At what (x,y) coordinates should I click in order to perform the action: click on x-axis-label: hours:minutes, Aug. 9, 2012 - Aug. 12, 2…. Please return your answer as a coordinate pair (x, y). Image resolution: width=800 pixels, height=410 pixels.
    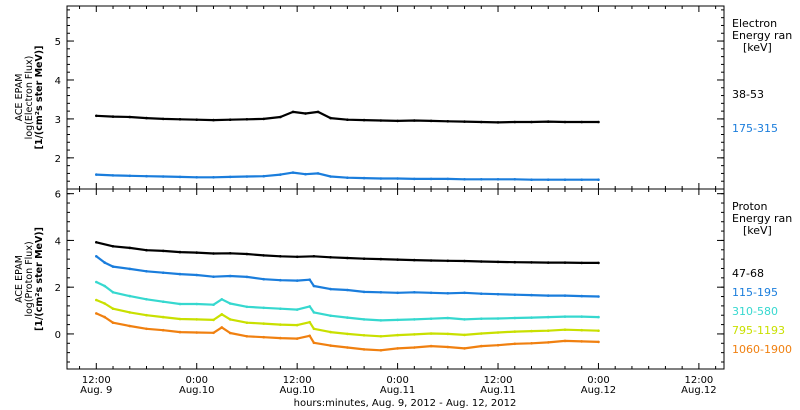
    Looking at the image, I should click on (405, 403).